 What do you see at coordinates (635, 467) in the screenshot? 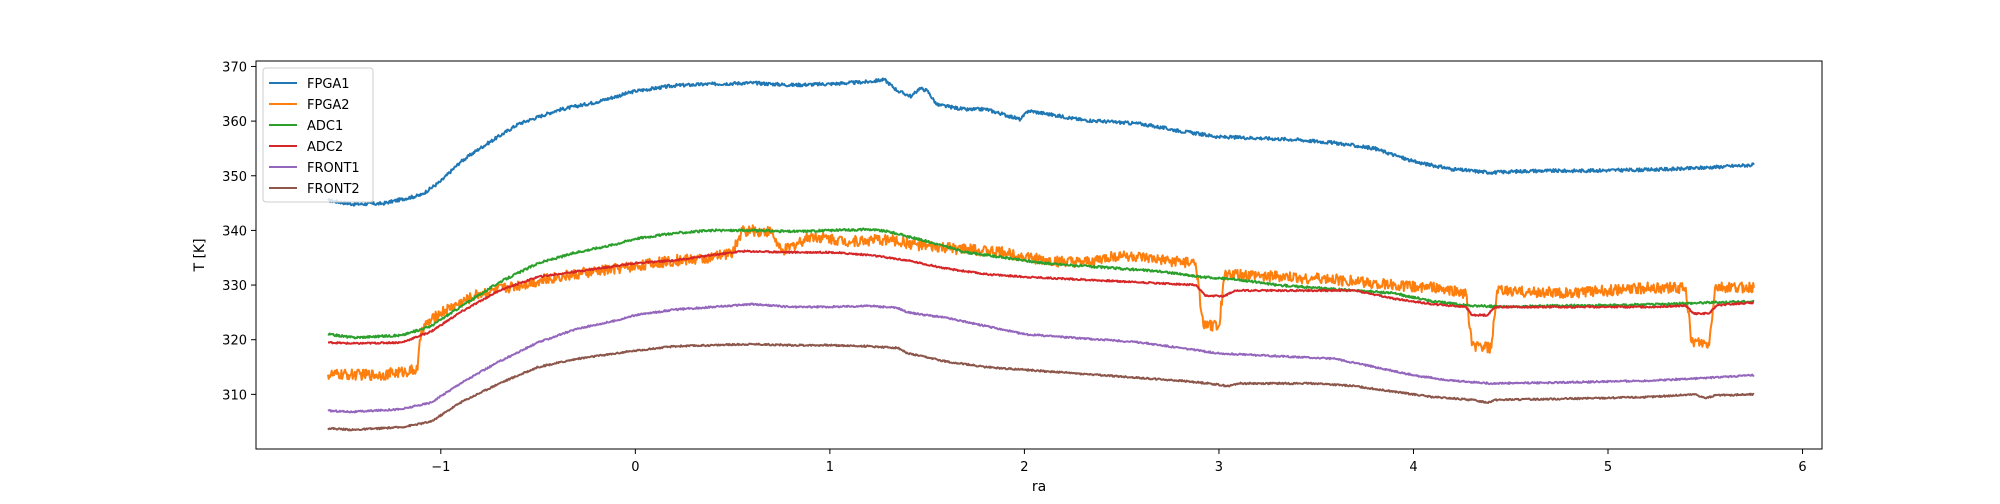
I see `x-tick-label: 0` at bounding box center [635, 467].